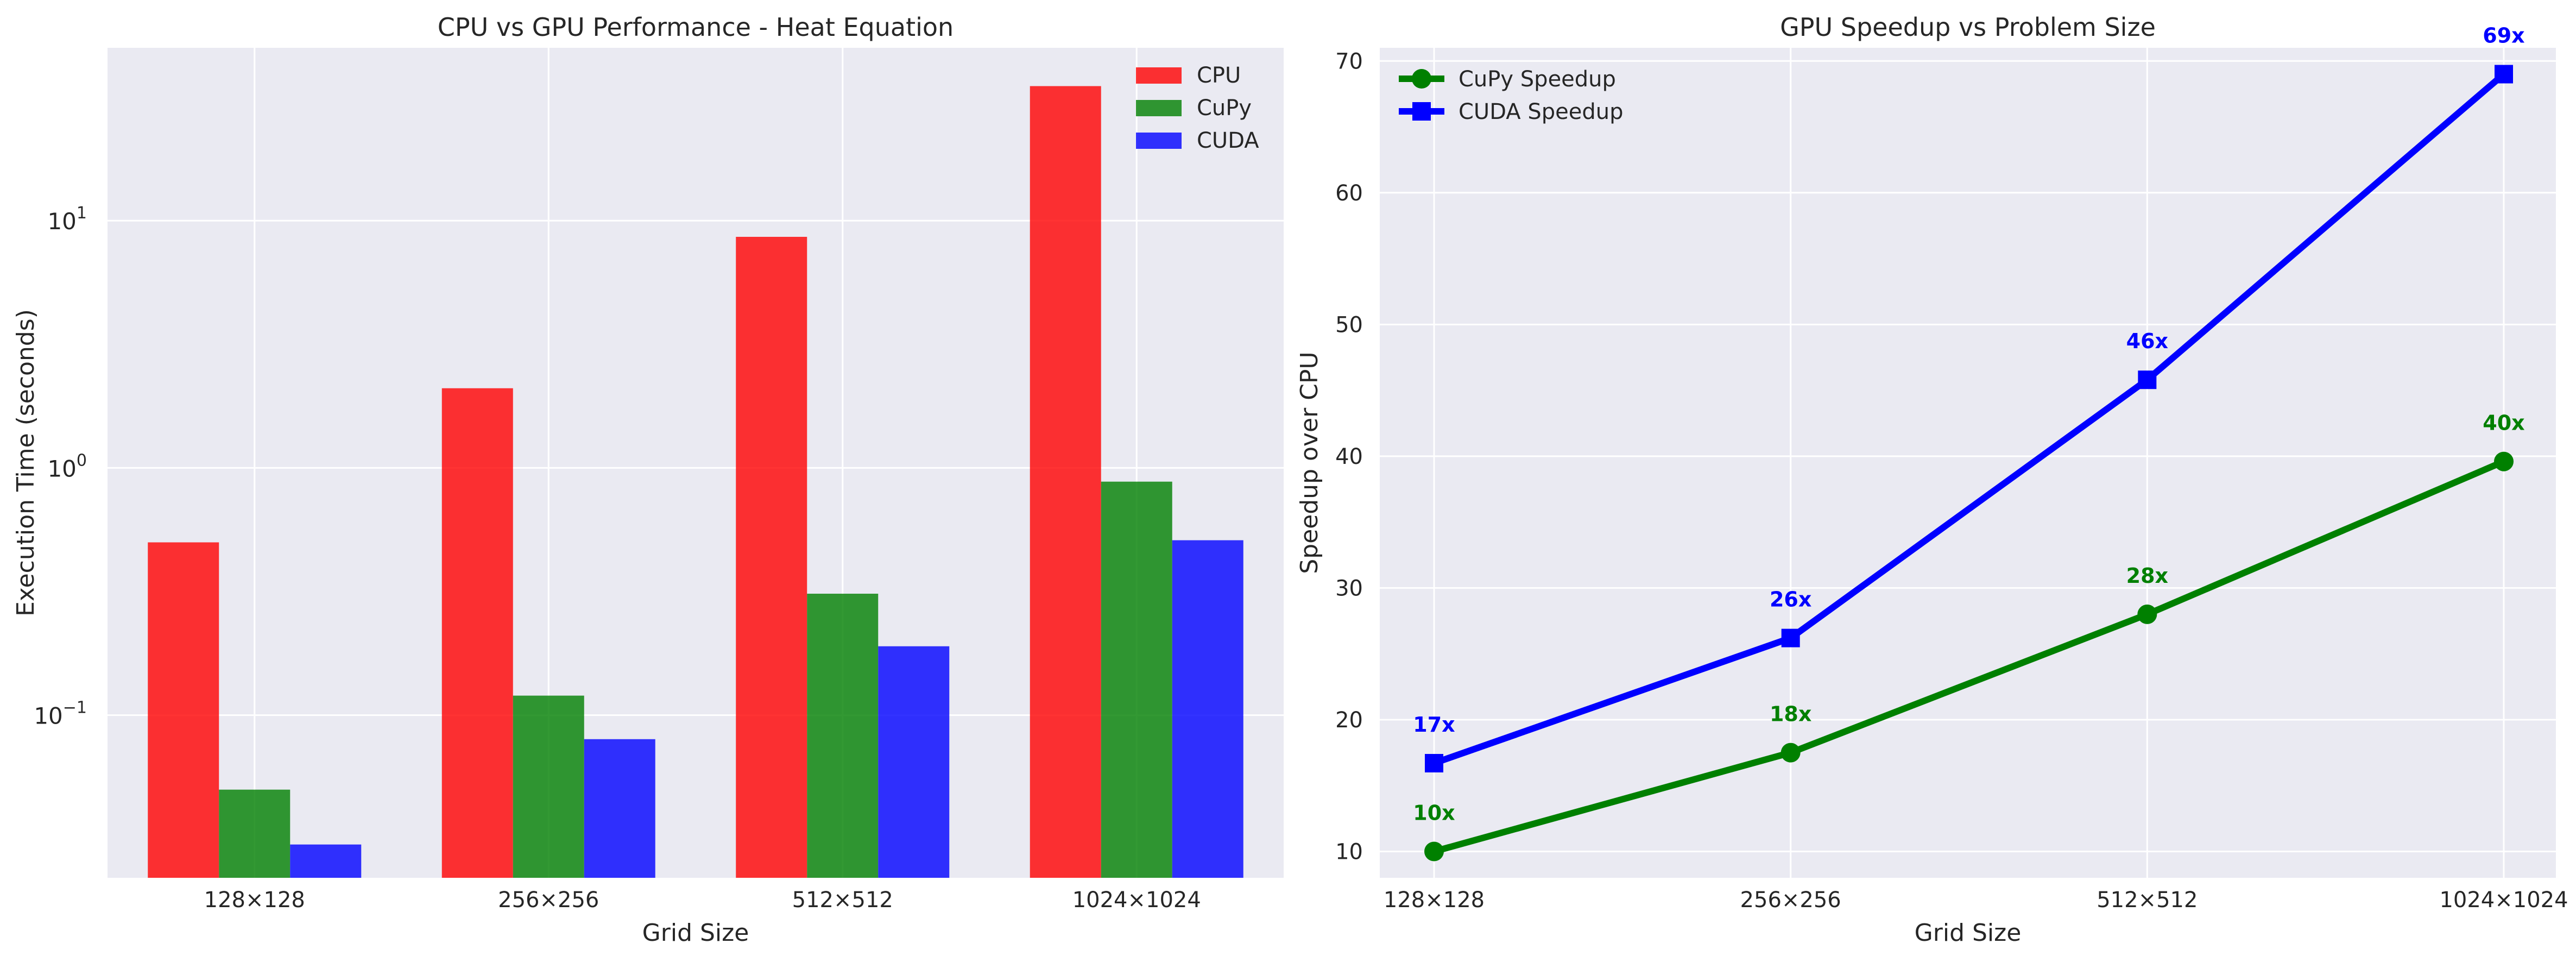 The height and width of the screenshot is (962, 2576). I want to click on data-label-cupy-speedup-256-256: 18x, so click(1791, 714).